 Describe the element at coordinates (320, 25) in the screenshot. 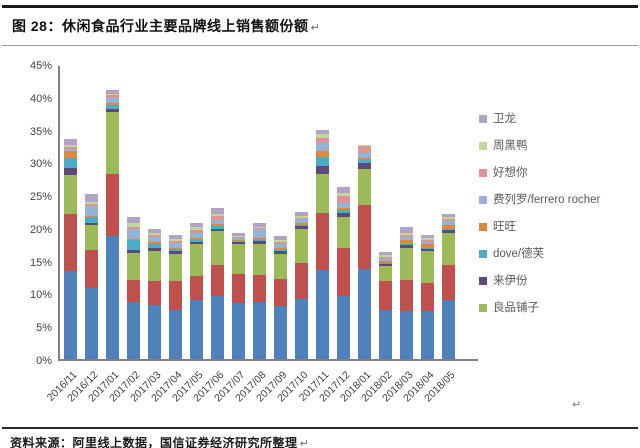

I see `figure-title-bar: 图 28：休闲食品行业主要品牌线上销售额份额 ↵` at that location.